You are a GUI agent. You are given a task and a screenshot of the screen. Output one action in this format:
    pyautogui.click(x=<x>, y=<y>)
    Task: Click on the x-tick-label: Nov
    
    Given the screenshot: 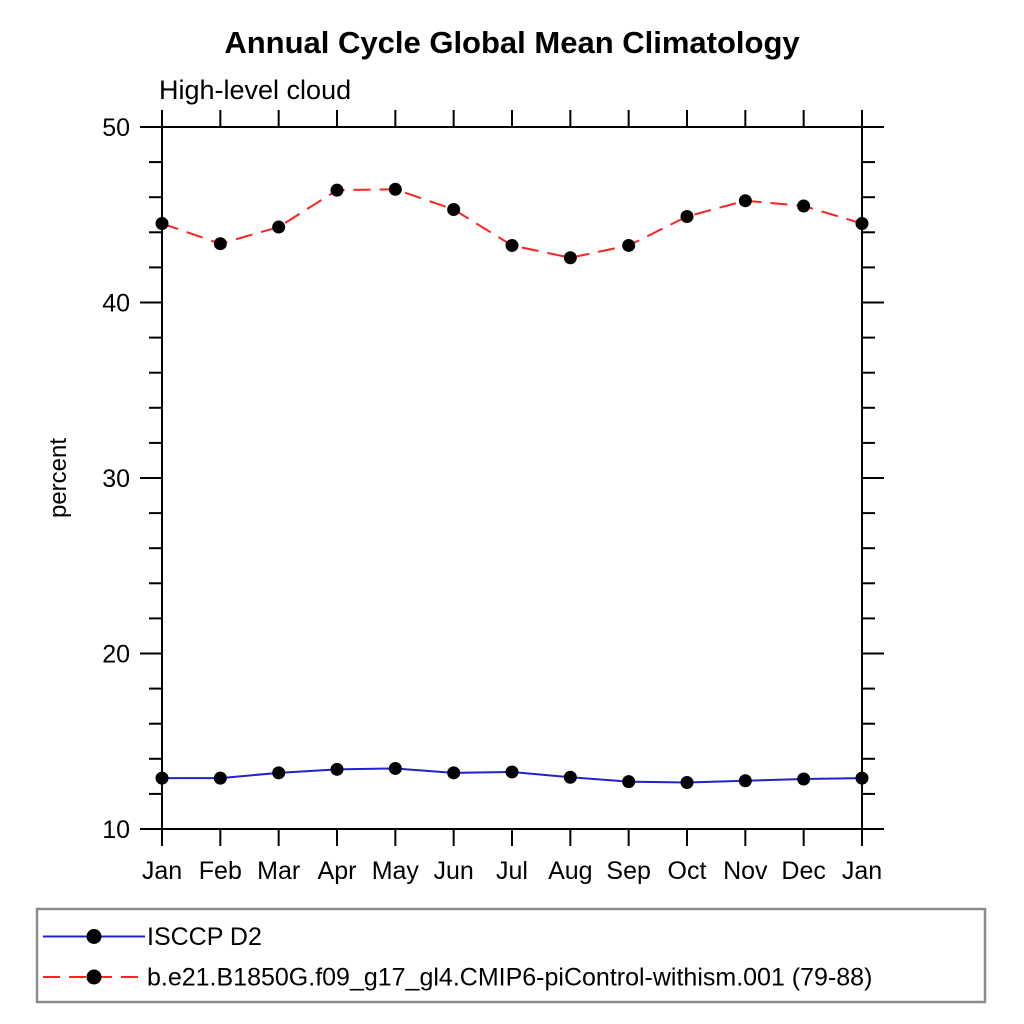 What is the action you would take?
    pyautogui.click(x=745, y=871)
    